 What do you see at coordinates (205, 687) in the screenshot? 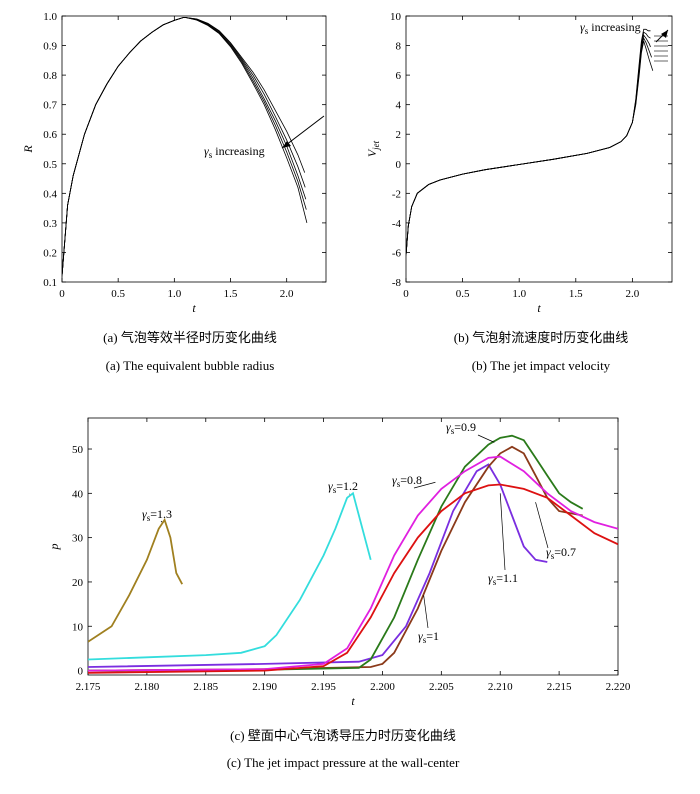
I see `x-tick-label: 2.185` at bounding box center [205, 687].